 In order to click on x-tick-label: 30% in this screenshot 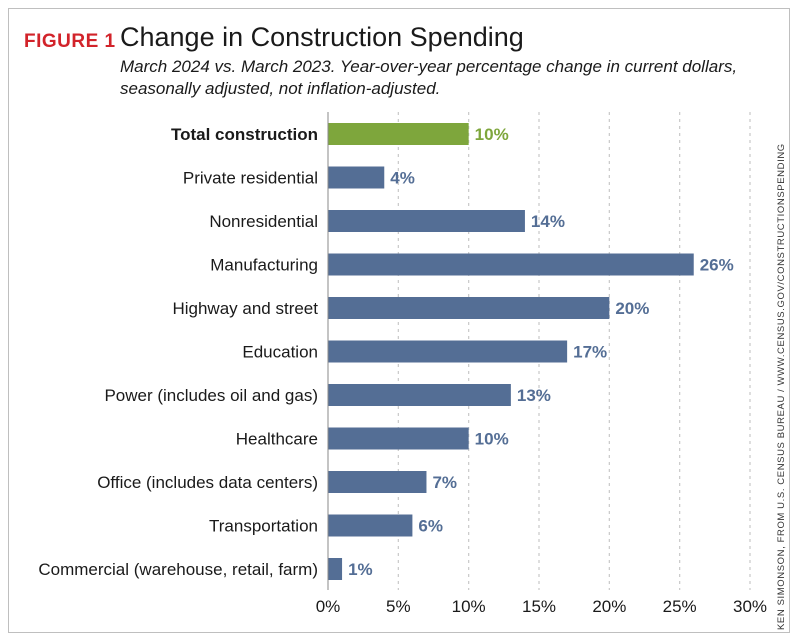, I will do `click(750, 606)`.